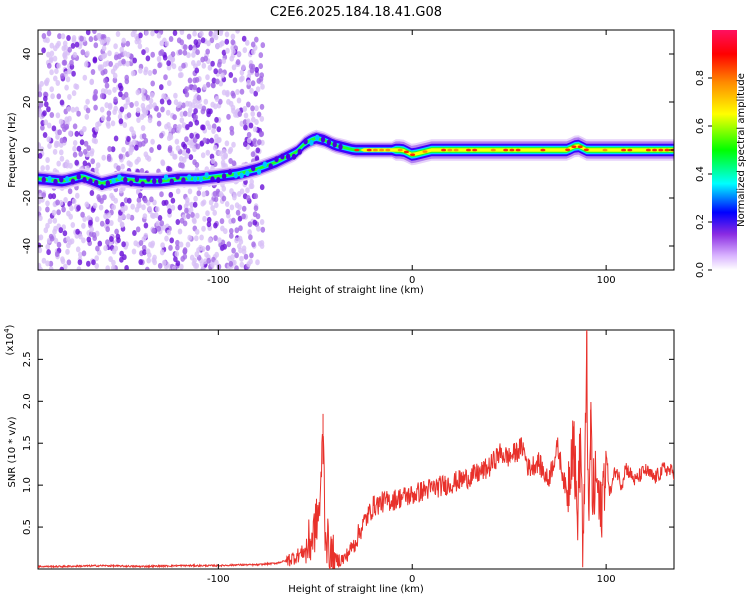 This screenshot has height=600, width=750. Describe the element at coordinates (700, 270) in the screenshot. I see `colorbar-tick-label: 0.0` at that location.